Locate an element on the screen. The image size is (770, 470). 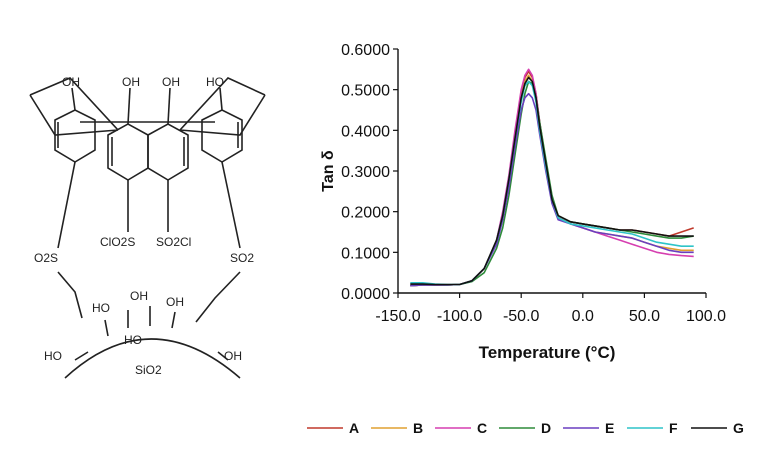
oh-label-4: HO is located at coordinates (215, 82).